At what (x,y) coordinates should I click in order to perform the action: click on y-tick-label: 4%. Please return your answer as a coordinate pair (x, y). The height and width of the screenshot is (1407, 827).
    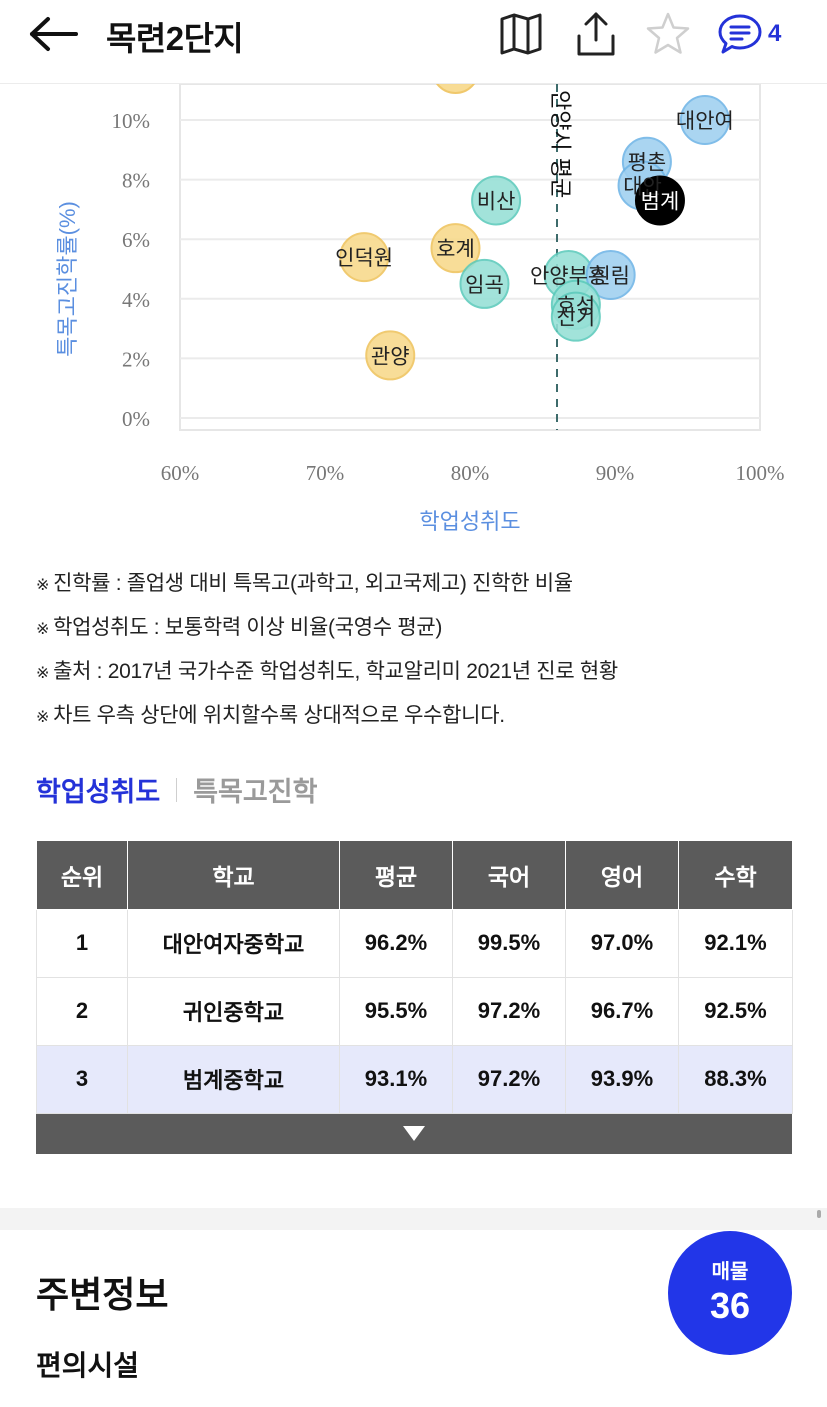
    Looking at the image, I should click on (136, 300).